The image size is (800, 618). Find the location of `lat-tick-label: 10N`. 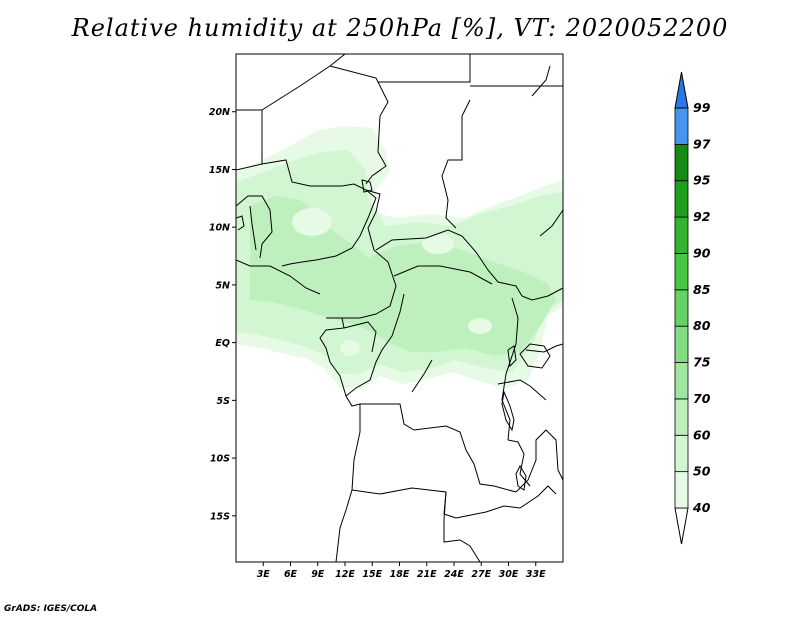

lat-tick-label: 10N is located at coordinates (219, 228).